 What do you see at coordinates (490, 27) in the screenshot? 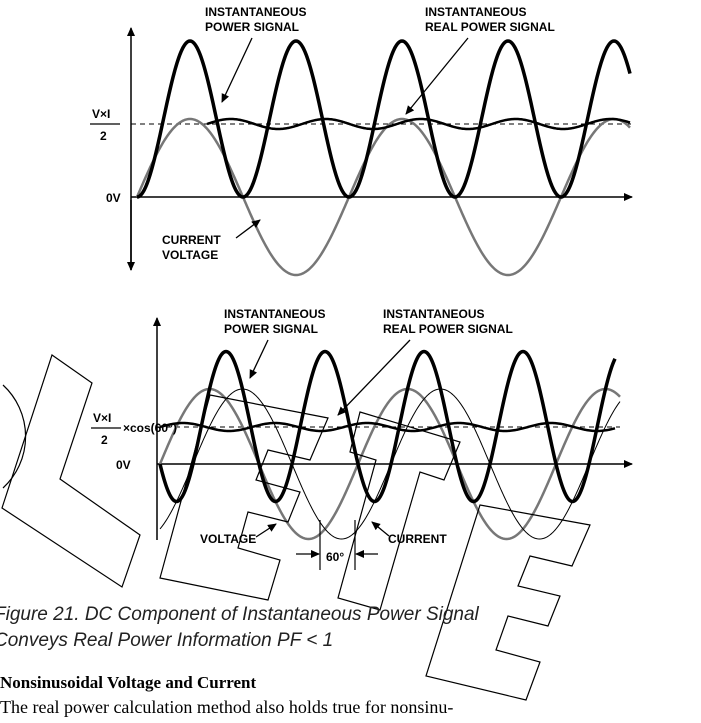
I see `top-real-label-2: REAL POWER SIGNAL` at bounding box center [490, 27].